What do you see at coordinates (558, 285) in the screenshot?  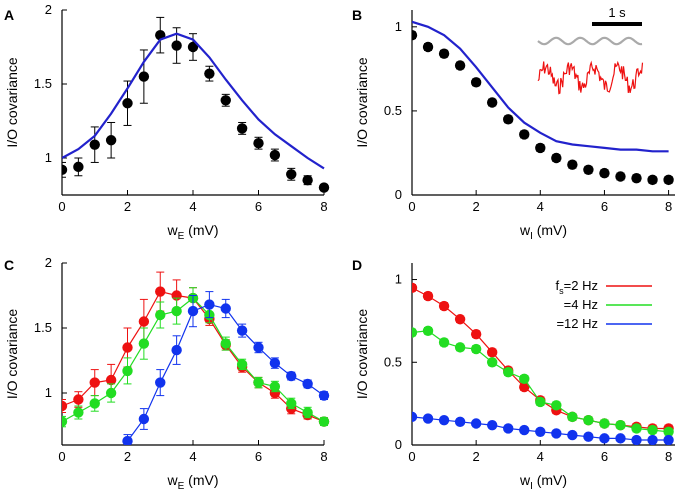 I see `legend-prefix: f` at bounding box center [558, 285].